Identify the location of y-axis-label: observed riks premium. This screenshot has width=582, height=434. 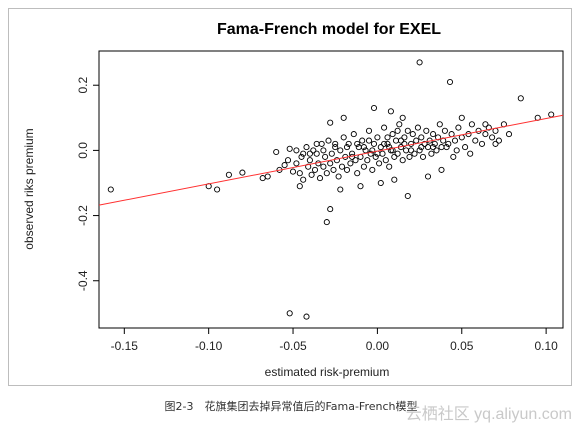
(29, 188).